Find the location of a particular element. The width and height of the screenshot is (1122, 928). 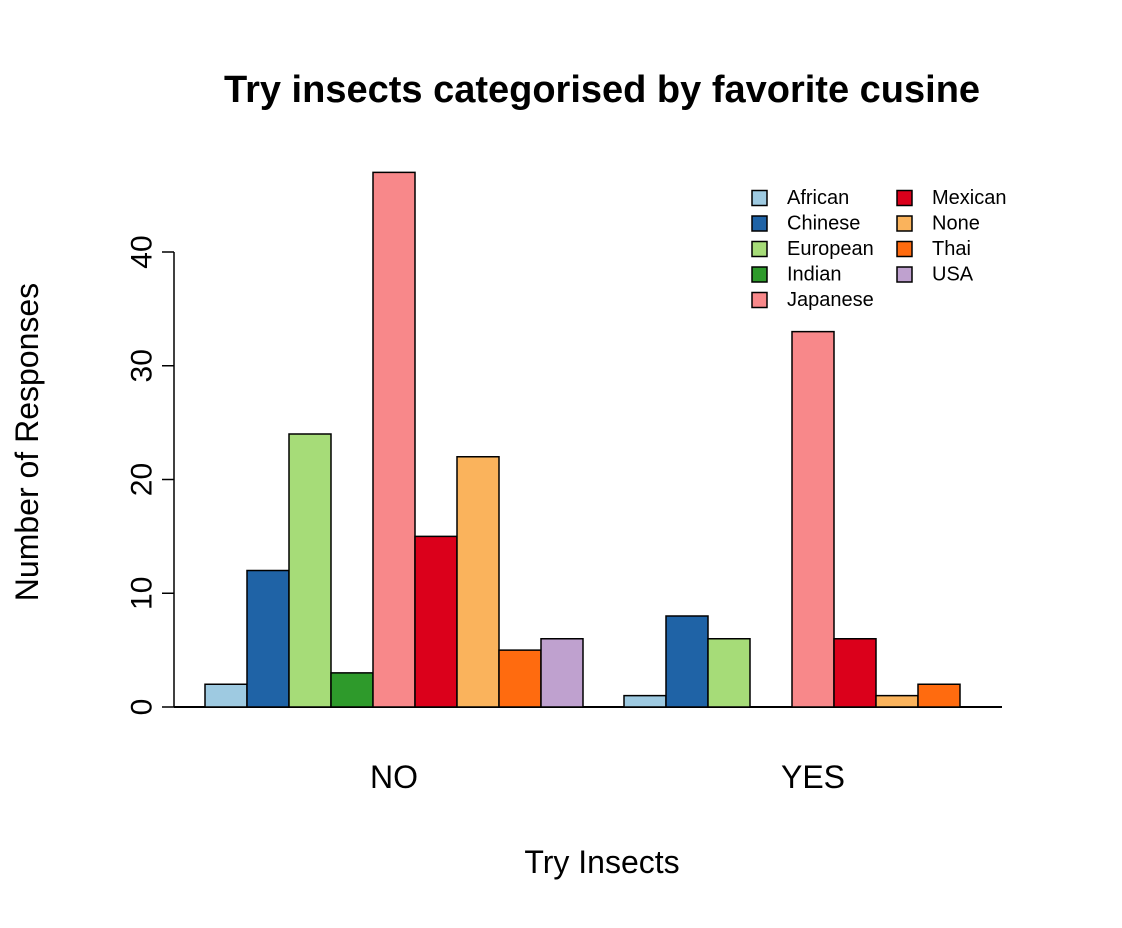

legend-label-thai: Thai is located at coordinates (951, 249).